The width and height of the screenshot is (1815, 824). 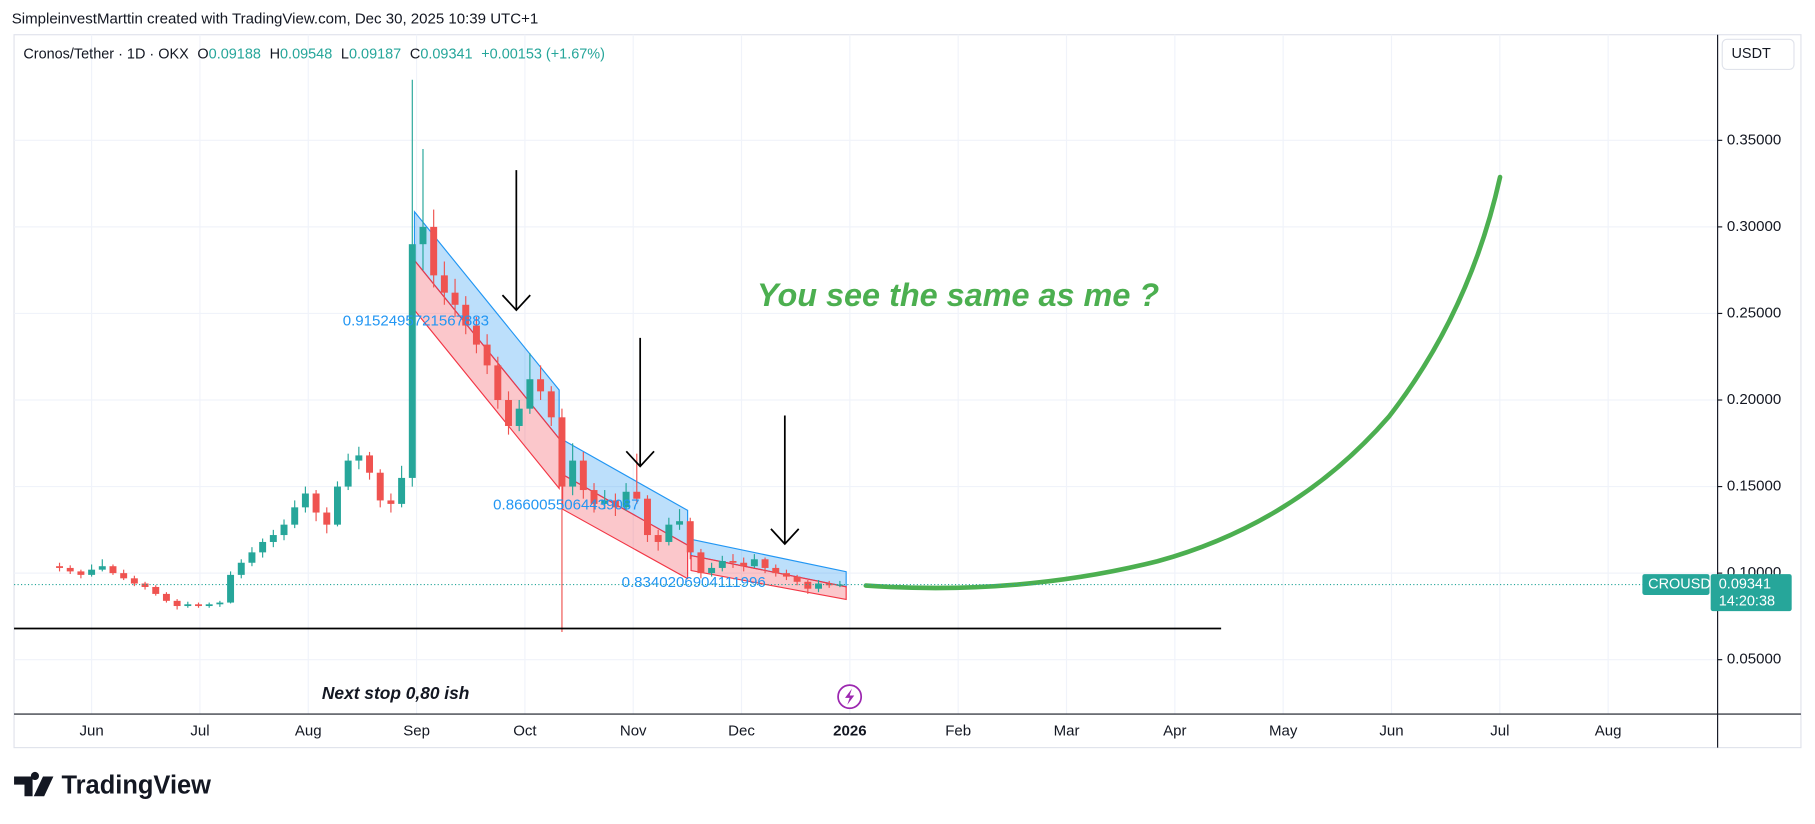 I want to click on event-icon, so click(x=850, y=697).